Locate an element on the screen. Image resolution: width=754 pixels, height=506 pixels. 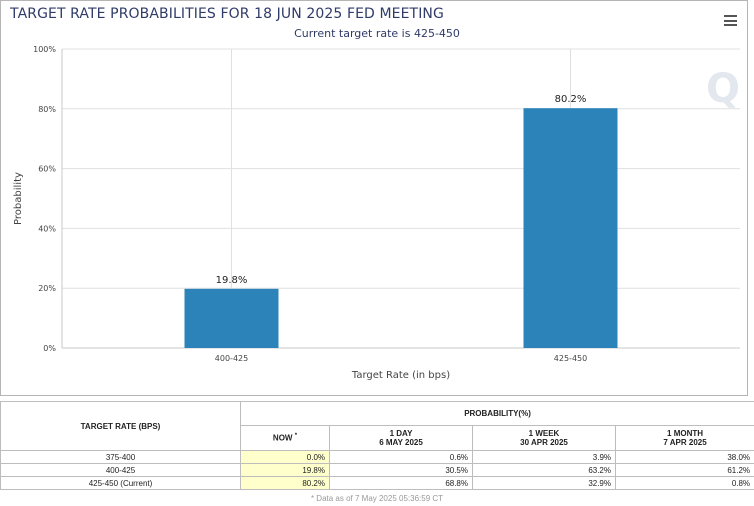
row-month: 38.0% is located at coordinates (684, 457).